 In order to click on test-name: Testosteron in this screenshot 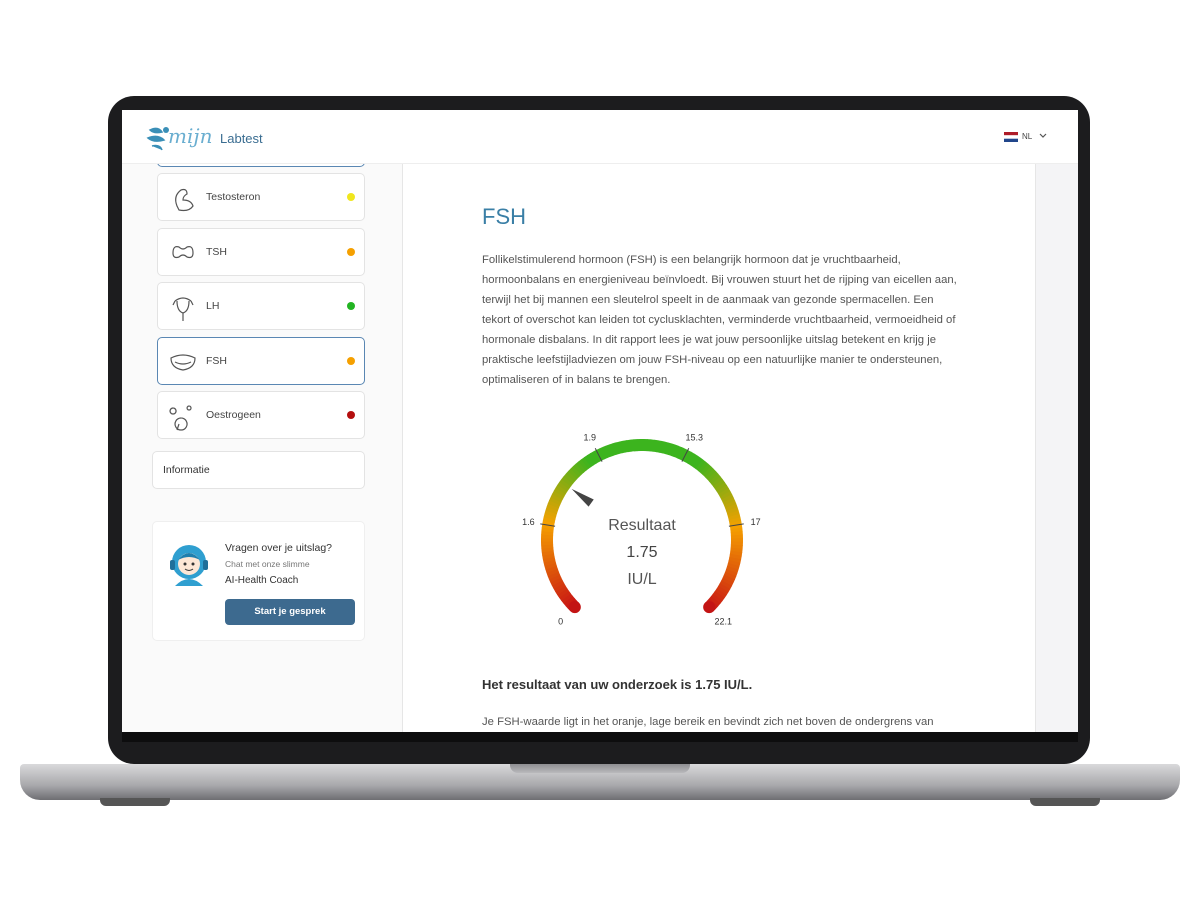, I will do `click(233, 197)`.